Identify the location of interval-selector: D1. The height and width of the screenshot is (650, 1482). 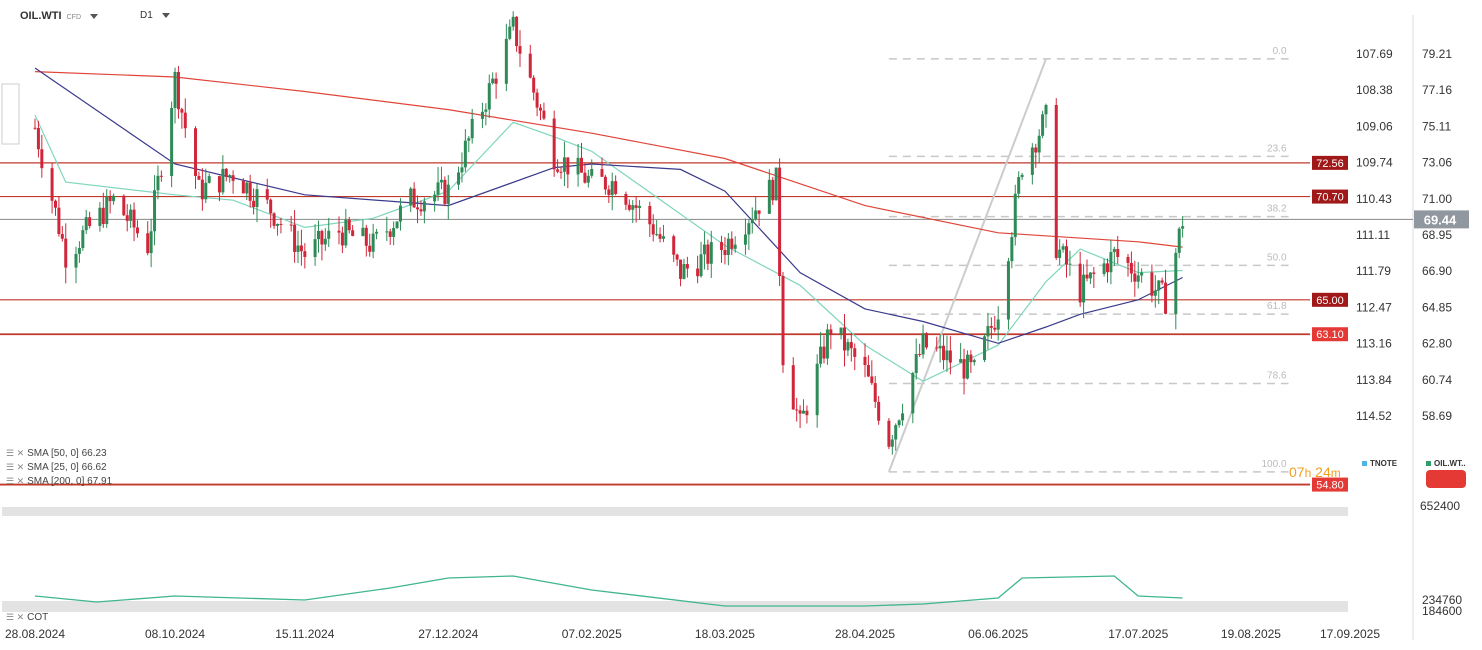
(155, 15).